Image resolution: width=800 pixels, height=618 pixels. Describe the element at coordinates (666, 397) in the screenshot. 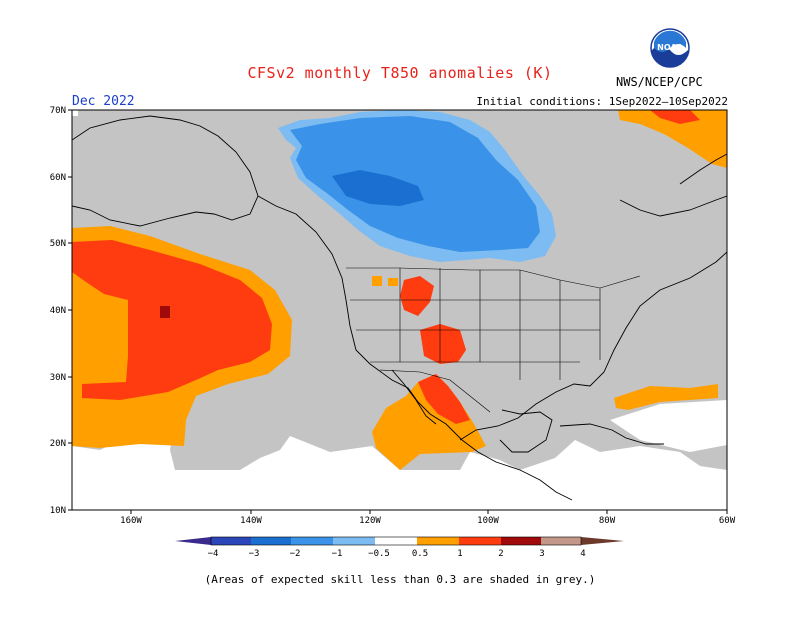

I see `warm-anomaly-atlantic` at that location.